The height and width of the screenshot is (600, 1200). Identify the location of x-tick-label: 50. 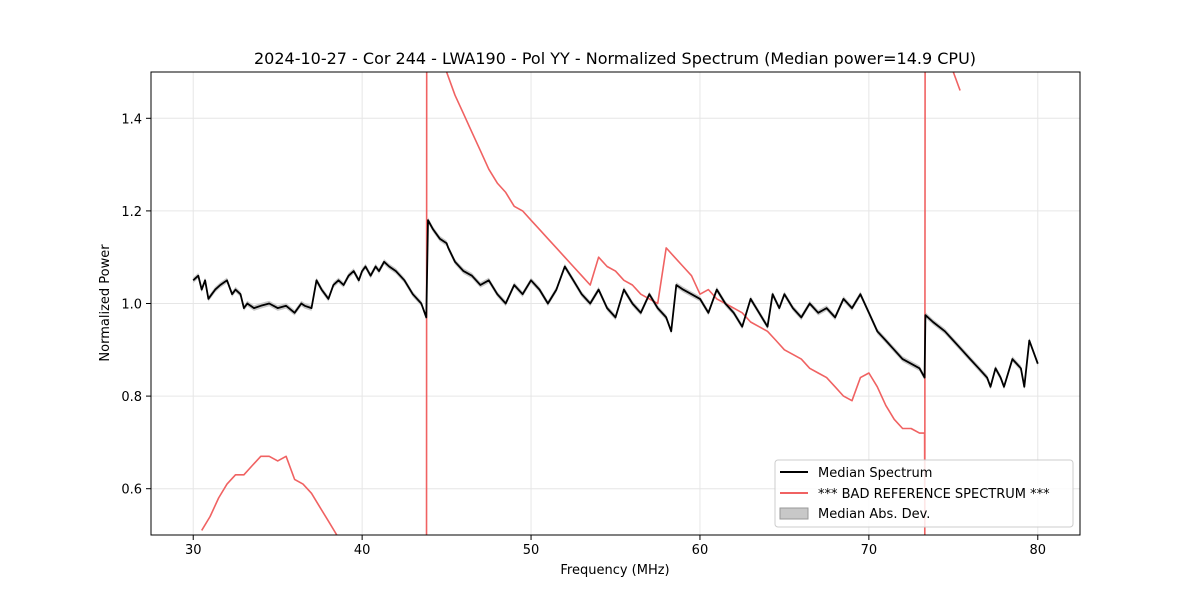
(531, 550).